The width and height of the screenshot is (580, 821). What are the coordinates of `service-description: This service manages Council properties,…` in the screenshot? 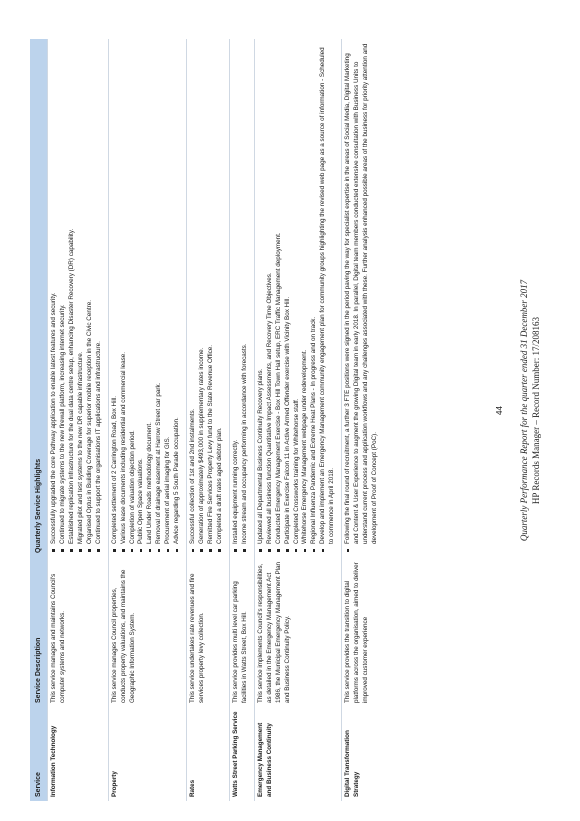 It's located at (147, 632).